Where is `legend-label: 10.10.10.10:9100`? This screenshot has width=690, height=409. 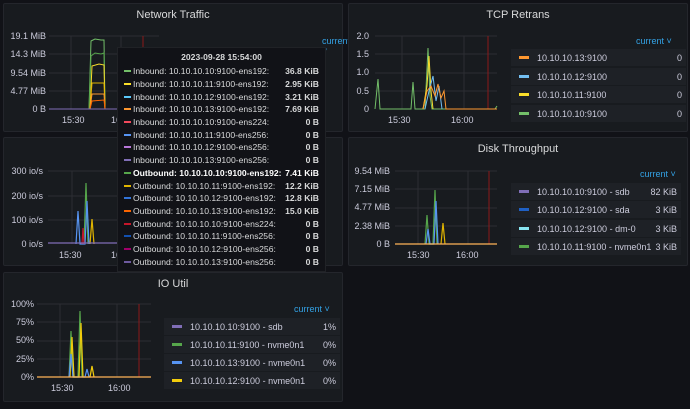 legend-label: 10.10.10.10:9100 is located at coordinates (572, 113).